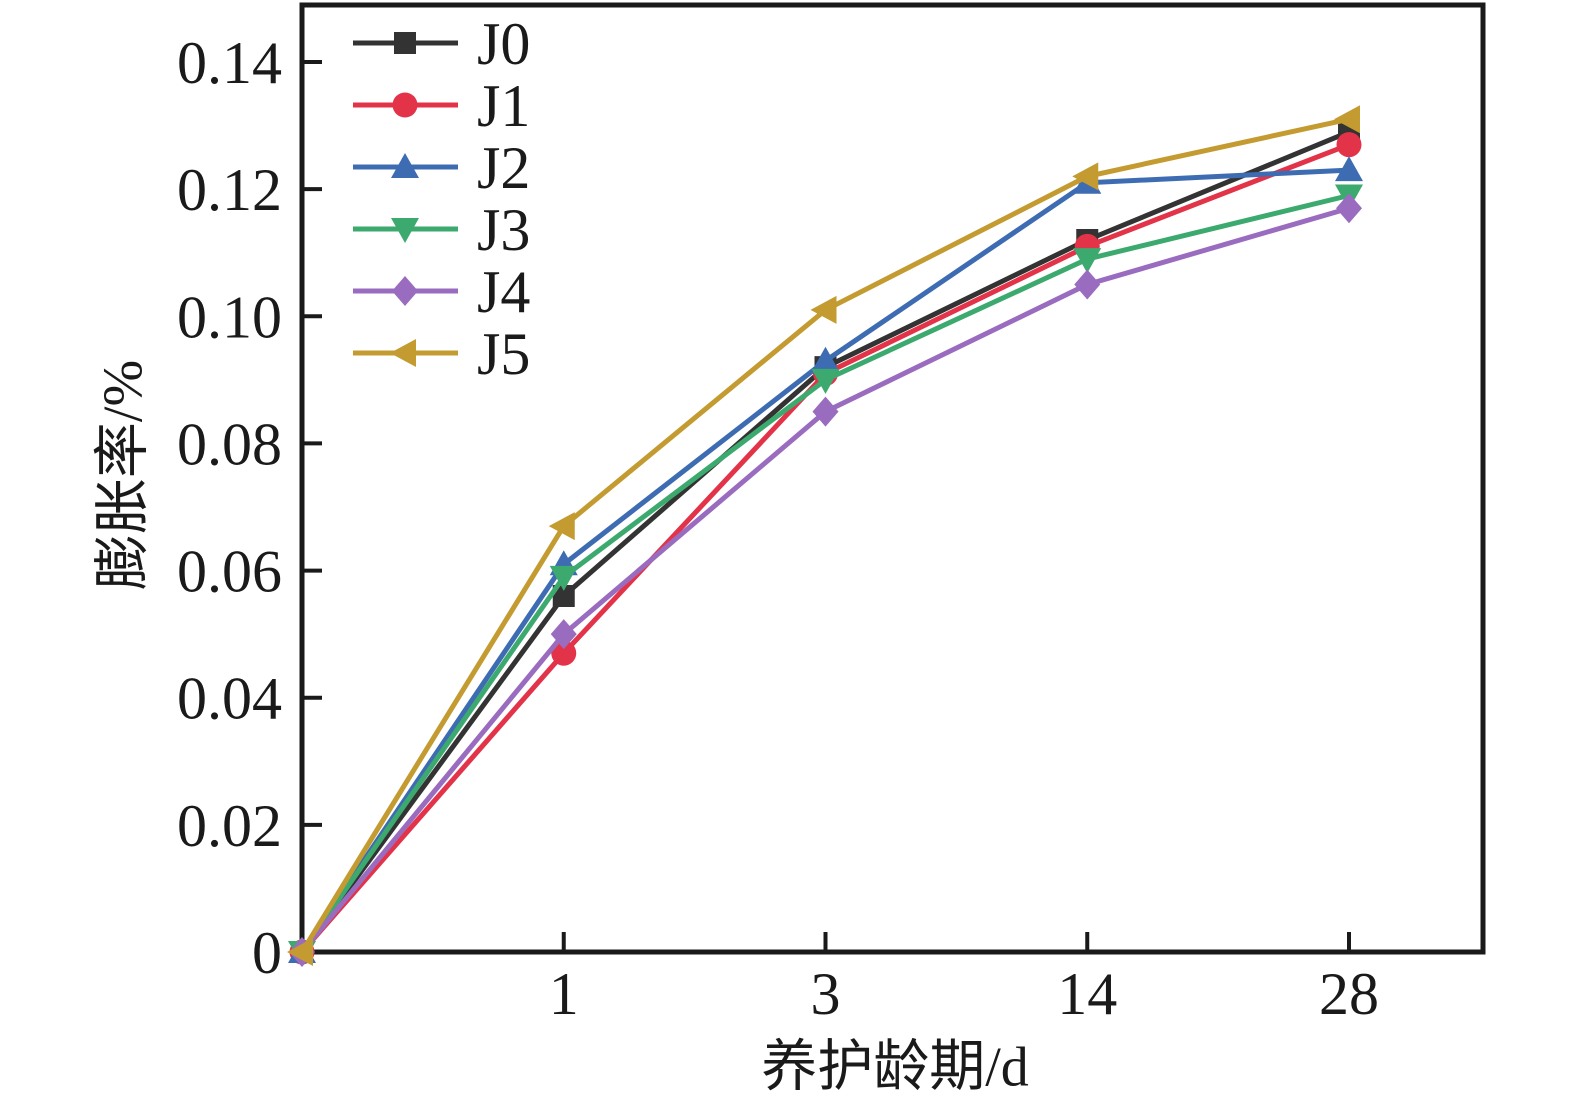 This screenshot has height=1106, width=1575. Describe the element at coordinates (503, 230) in the screenshot. I see `legend-label: J3` at that location.